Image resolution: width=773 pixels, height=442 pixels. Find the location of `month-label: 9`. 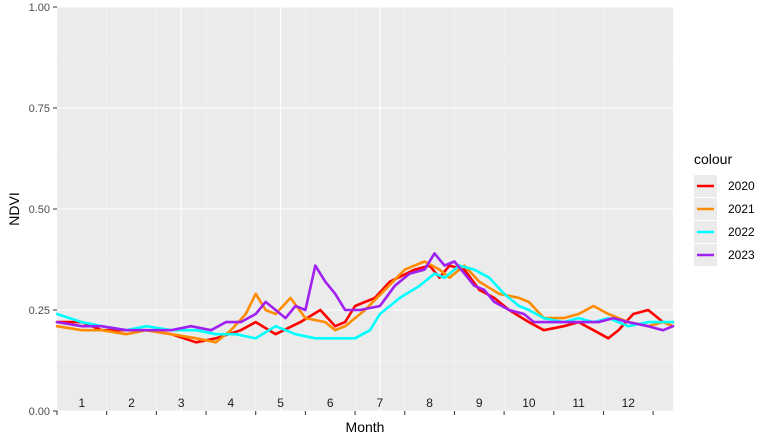

month-label: 9 is located at coordinates (479, 403).